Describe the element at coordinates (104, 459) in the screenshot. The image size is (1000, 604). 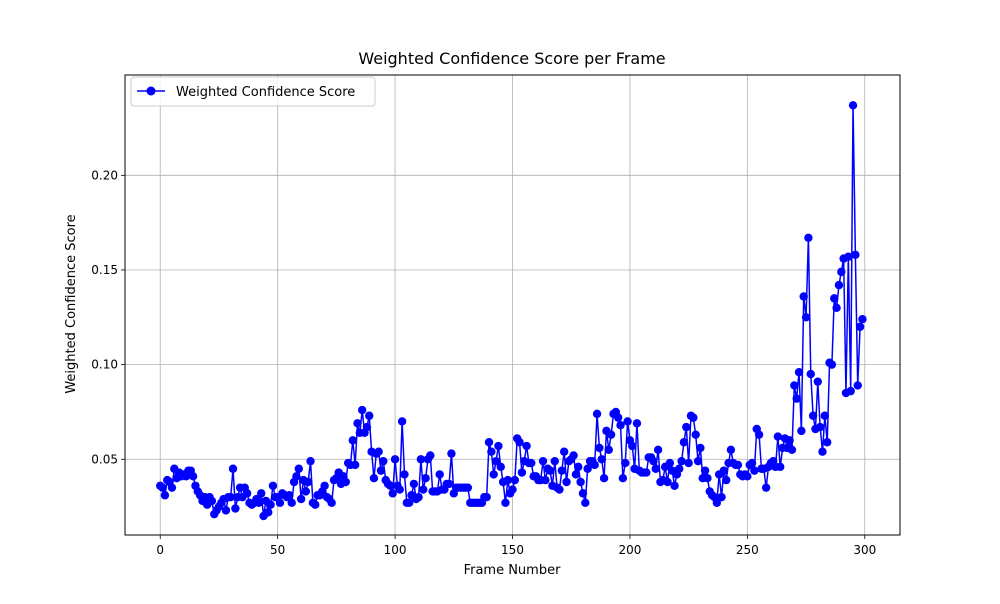
I see `y-tick-label: 0.05` at that location.